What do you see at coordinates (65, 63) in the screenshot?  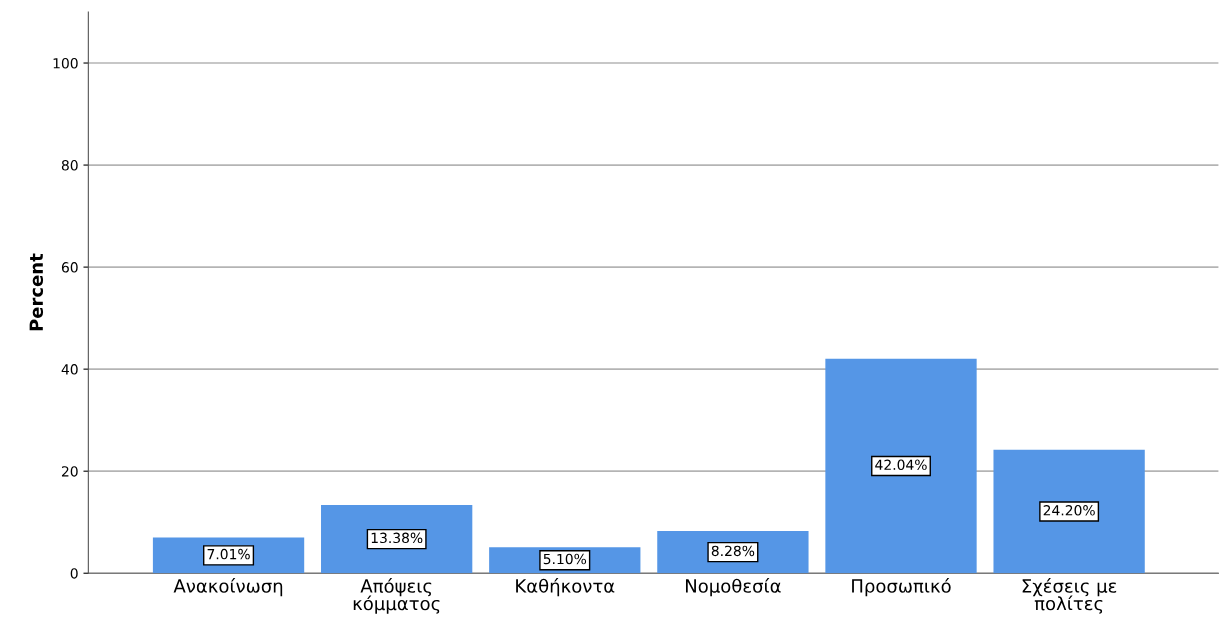 I see `y-tick-label: 100` at bounding box center [65, 63].